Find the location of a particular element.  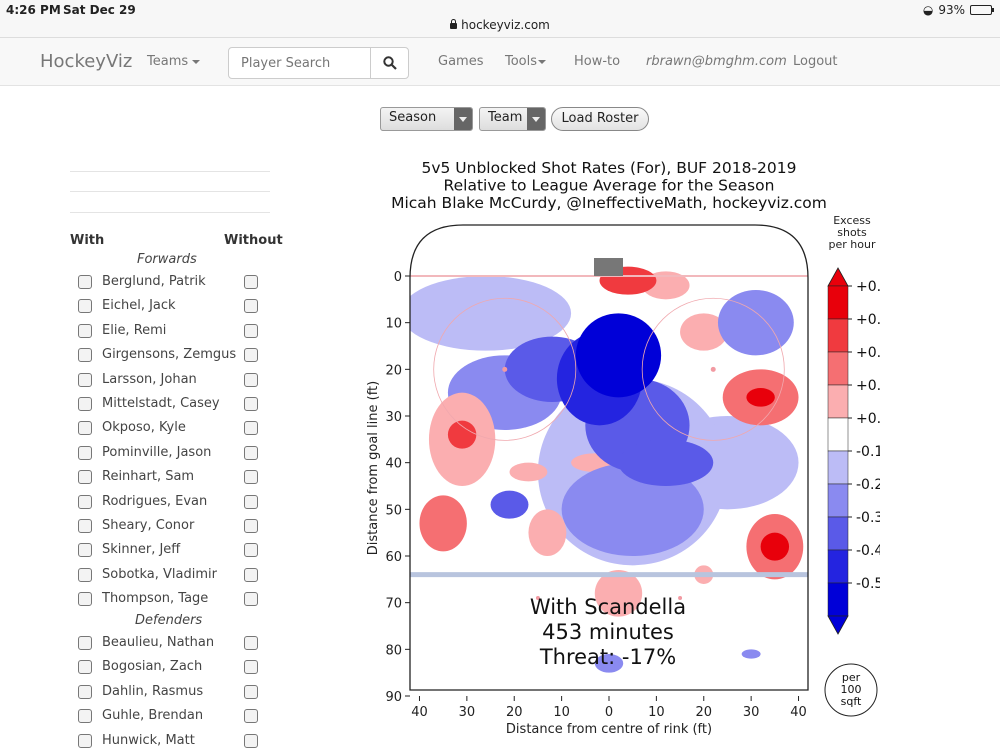

player-name: Thompson, Tage is located at coordinates (155, 599).